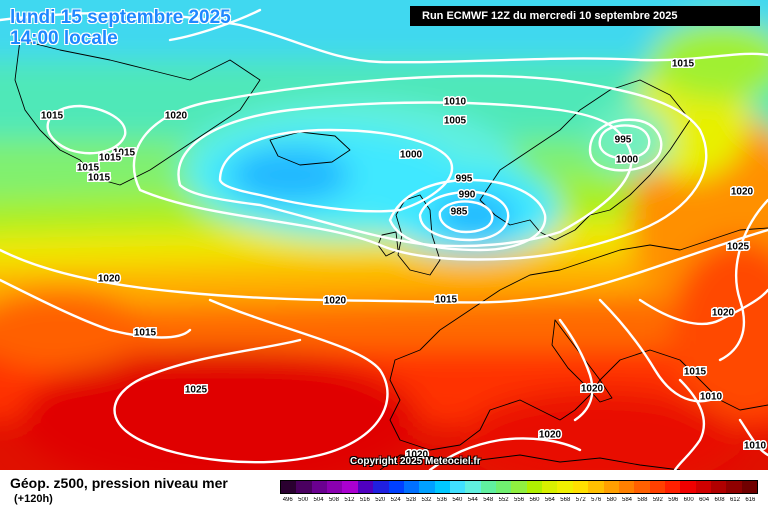  What do you see at coordinates (580, 500) in the screenshot?
I see `scale-label: 572` at bounding box center [580, 500].